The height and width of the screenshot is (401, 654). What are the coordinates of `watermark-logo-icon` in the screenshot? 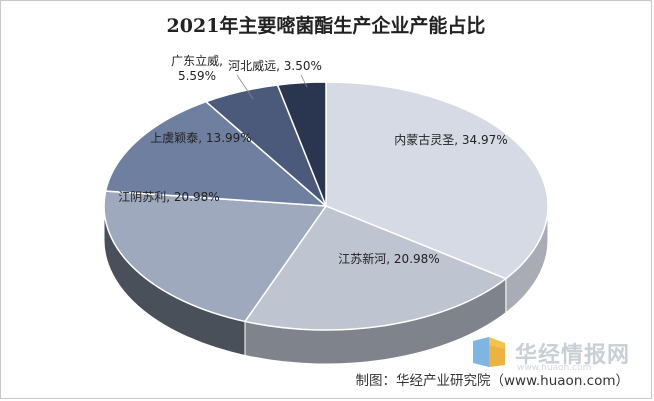 It's located at (489, 352).